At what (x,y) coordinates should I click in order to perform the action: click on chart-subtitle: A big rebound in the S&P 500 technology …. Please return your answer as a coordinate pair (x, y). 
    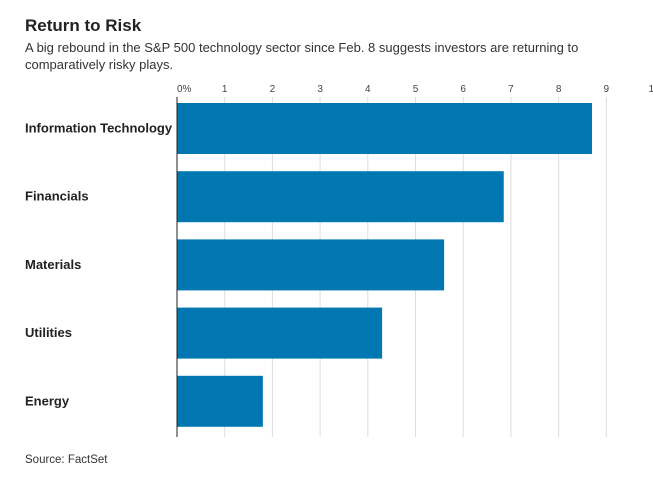
    Looking at the image, I should click on (302, 56).